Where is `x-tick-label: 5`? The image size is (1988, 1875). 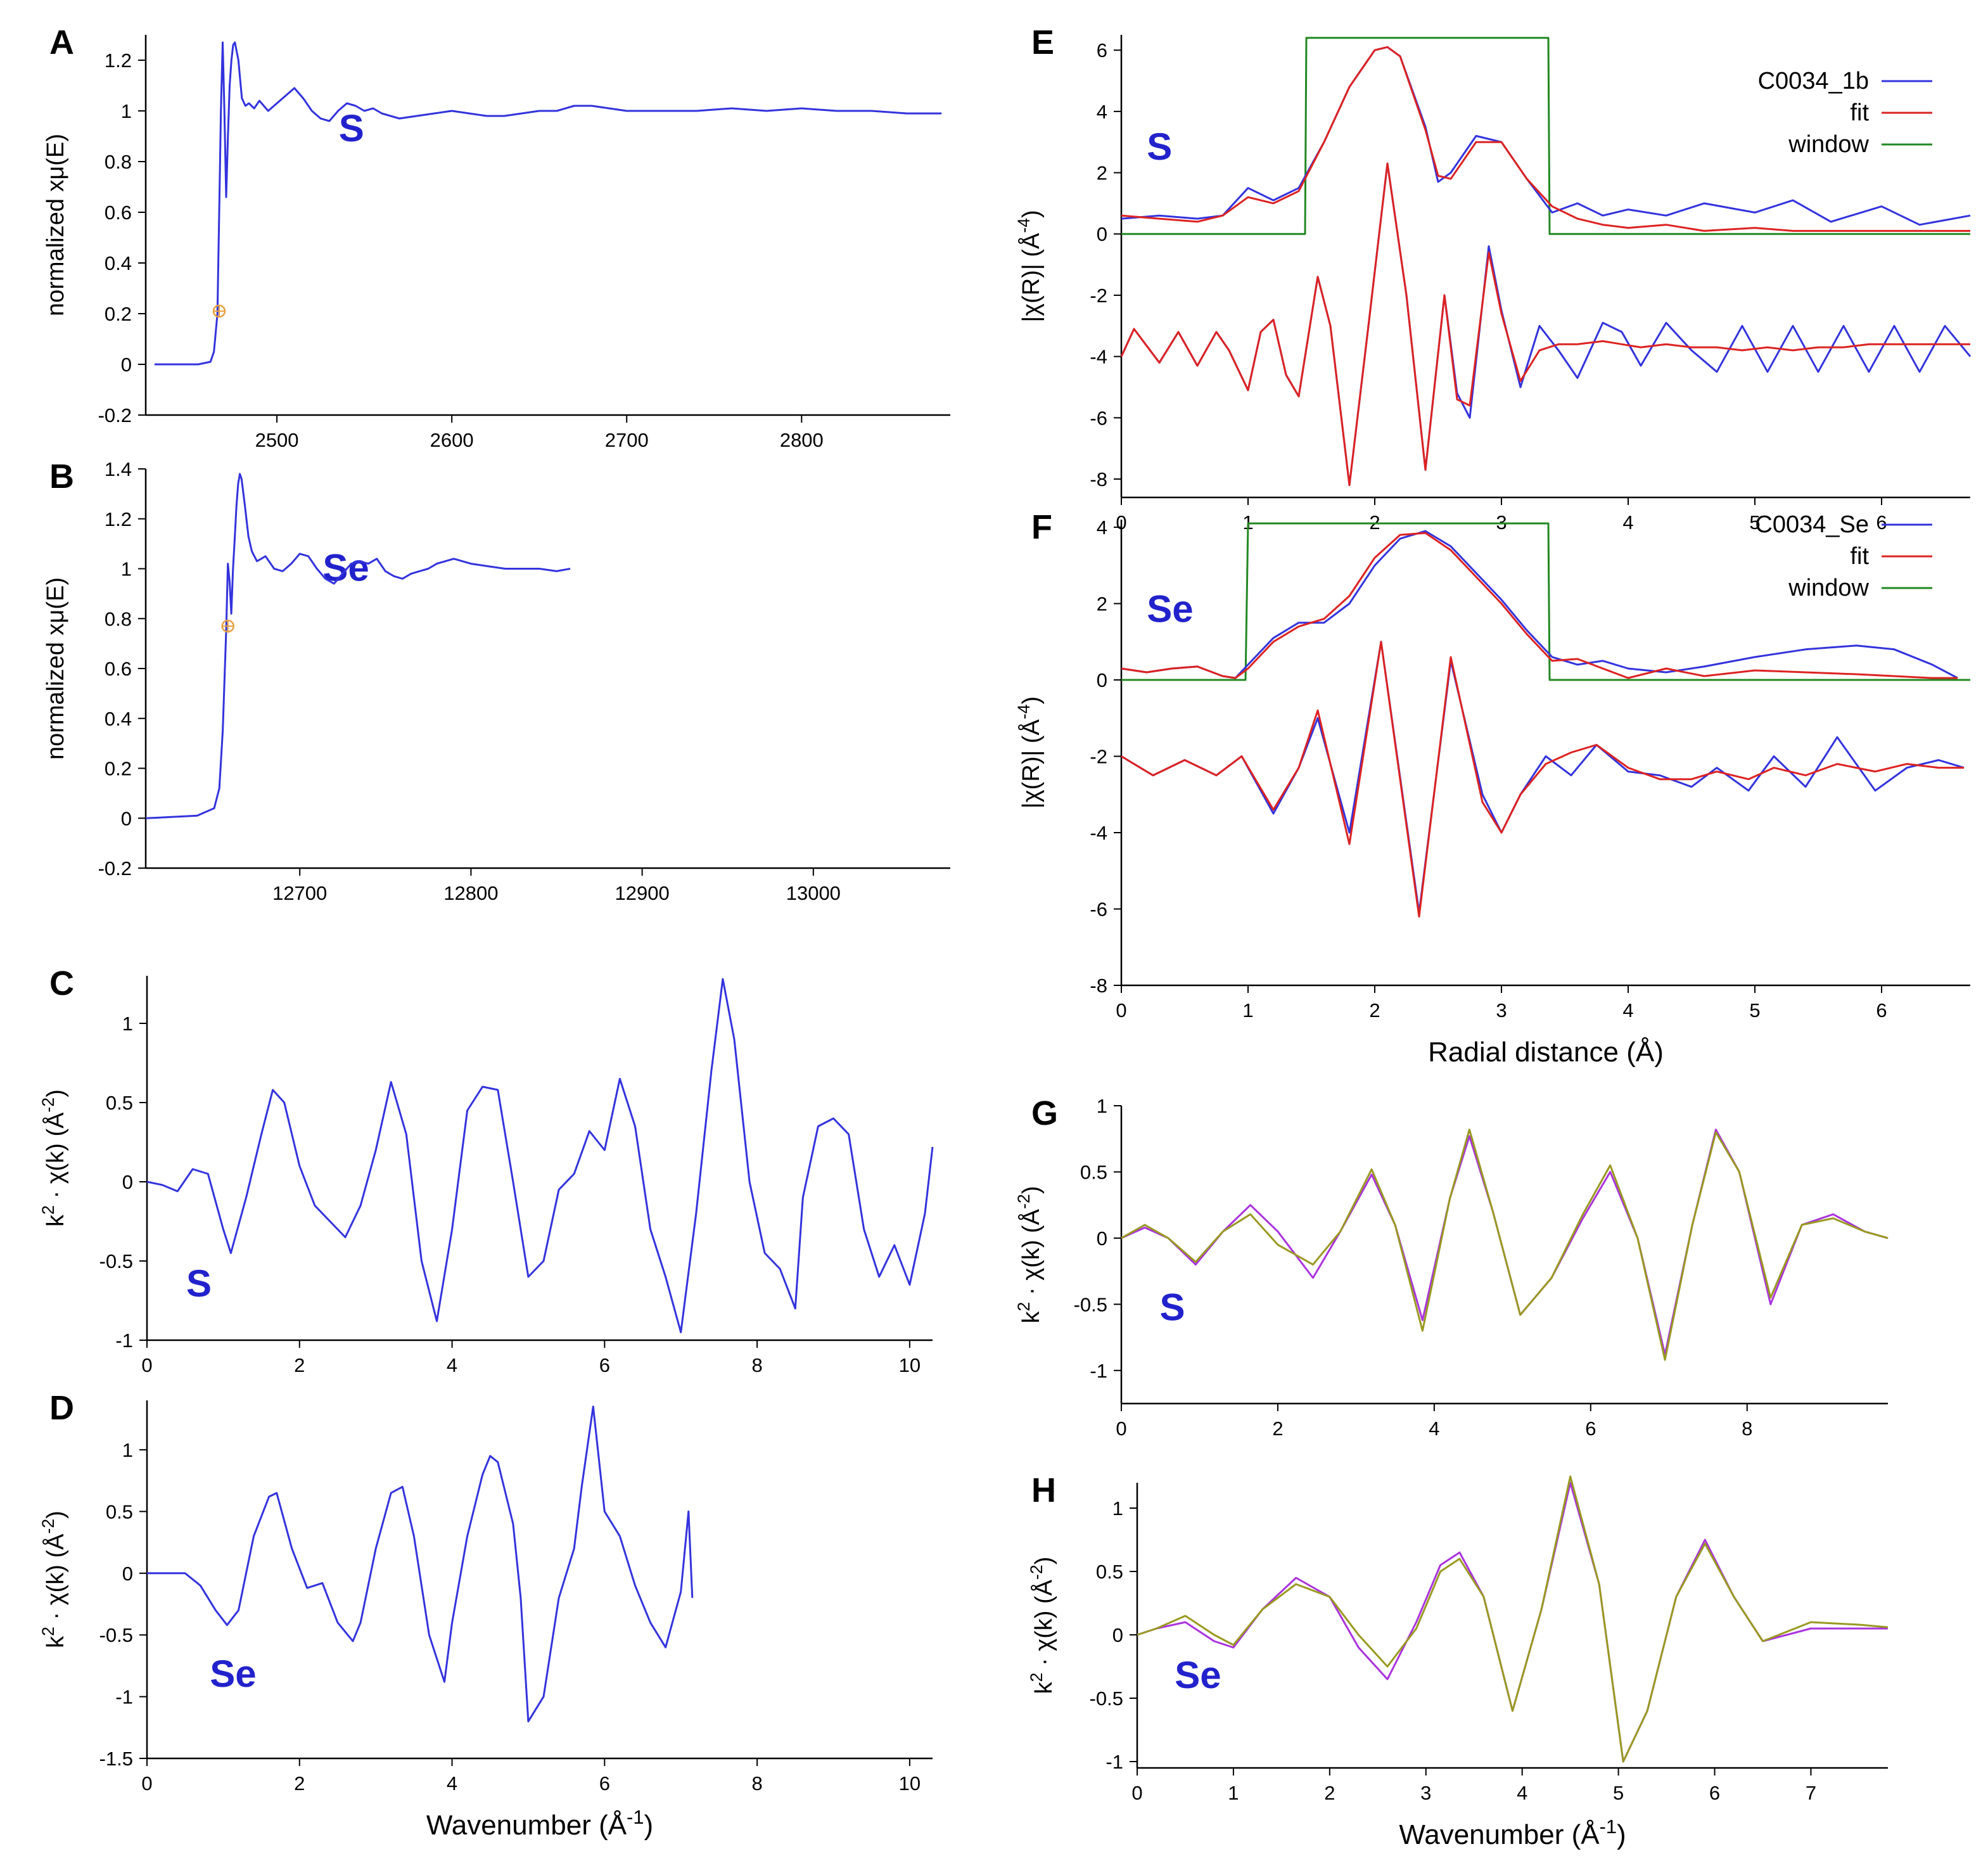
x-tick-label: 5 is located at coordinates (1619, 1793).